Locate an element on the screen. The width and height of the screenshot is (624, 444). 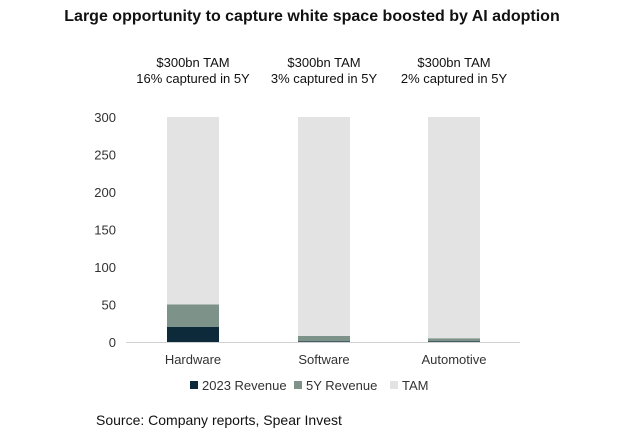
bar-segment-software-2023-revenue is located at coordinates (324, 341).